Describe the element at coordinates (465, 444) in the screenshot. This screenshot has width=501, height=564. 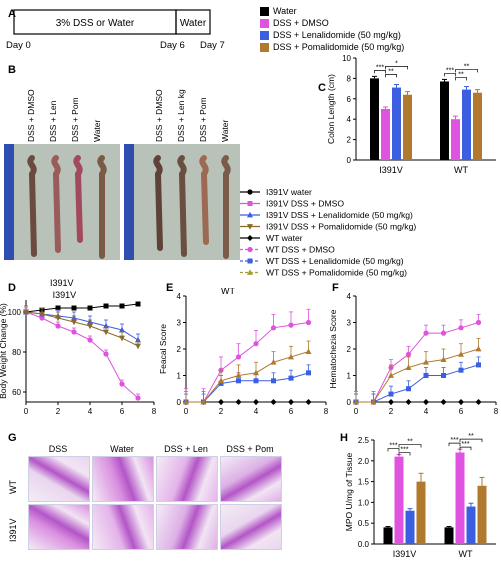
I see `significance-label: ***` at that location.